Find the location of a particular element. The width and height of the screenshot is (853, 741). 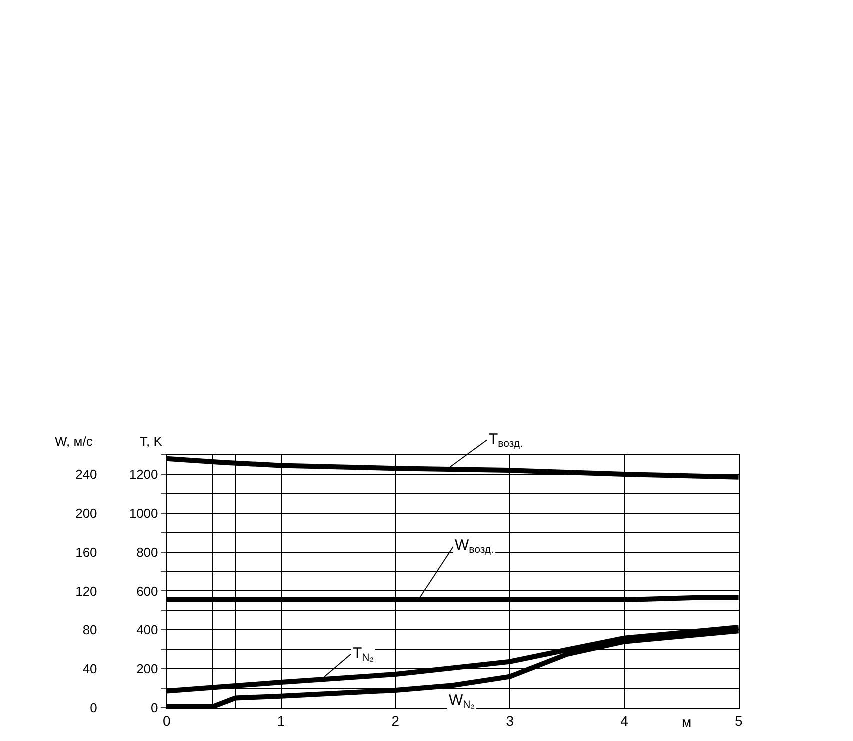

y2-tick-label: 40 is located at coordinates (90, 669).